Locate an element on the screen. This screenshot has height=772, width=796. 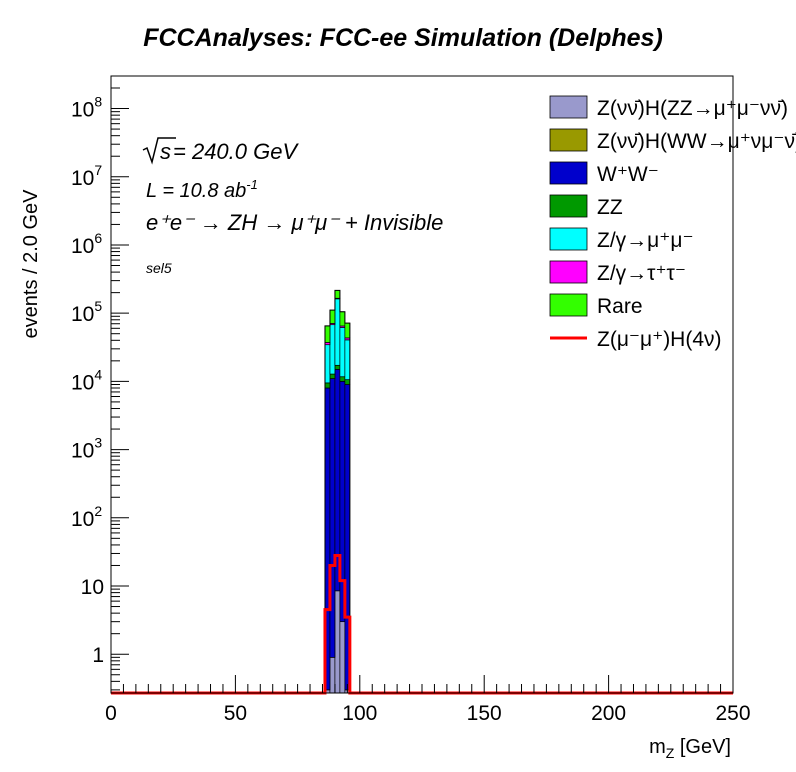
x-tick-label: 200 is located at coordinates (608, 713).